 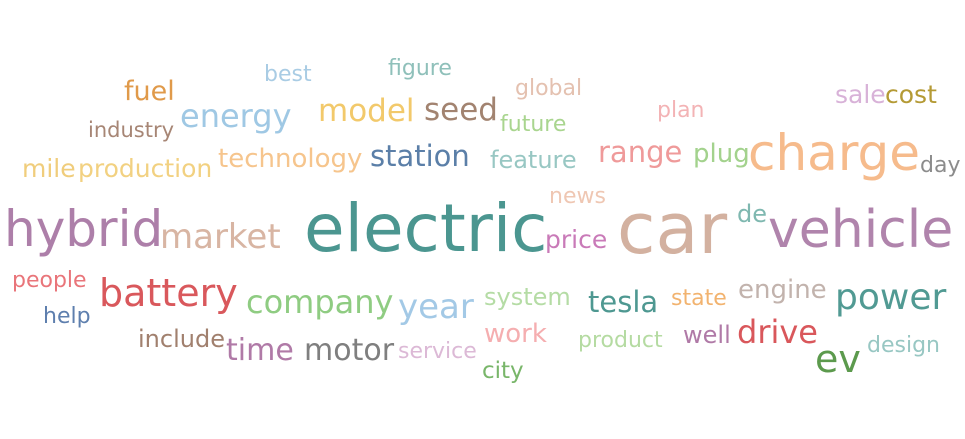 I want to click on word-industry: industry, so click(x=131, y=130).